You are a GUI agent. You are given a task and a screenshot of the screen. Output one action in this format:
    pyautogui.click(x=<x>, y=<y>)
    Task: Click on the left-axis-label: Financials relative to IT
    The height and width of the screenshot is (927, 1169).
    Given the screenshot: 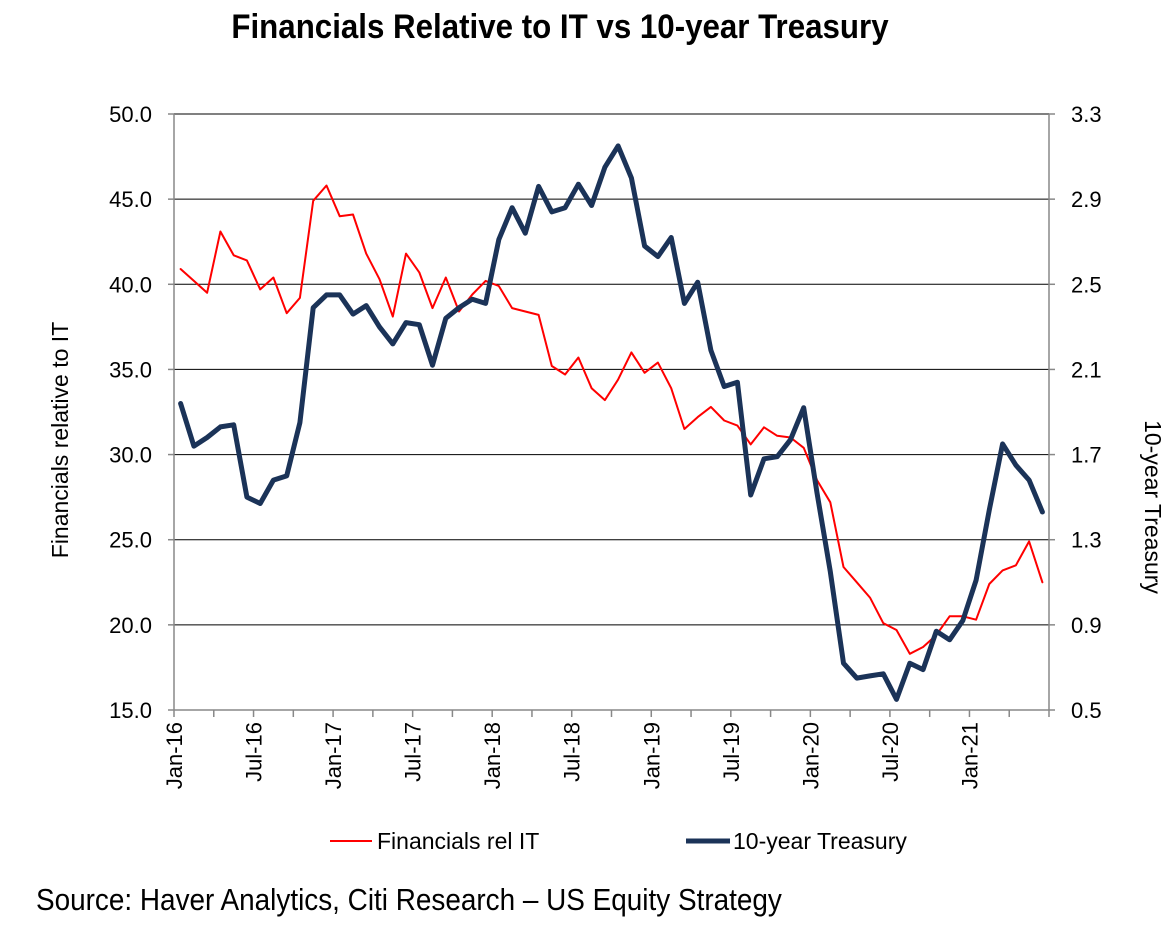 What is the action you would take?
    pyautogui.click(x=60, y=440)
    